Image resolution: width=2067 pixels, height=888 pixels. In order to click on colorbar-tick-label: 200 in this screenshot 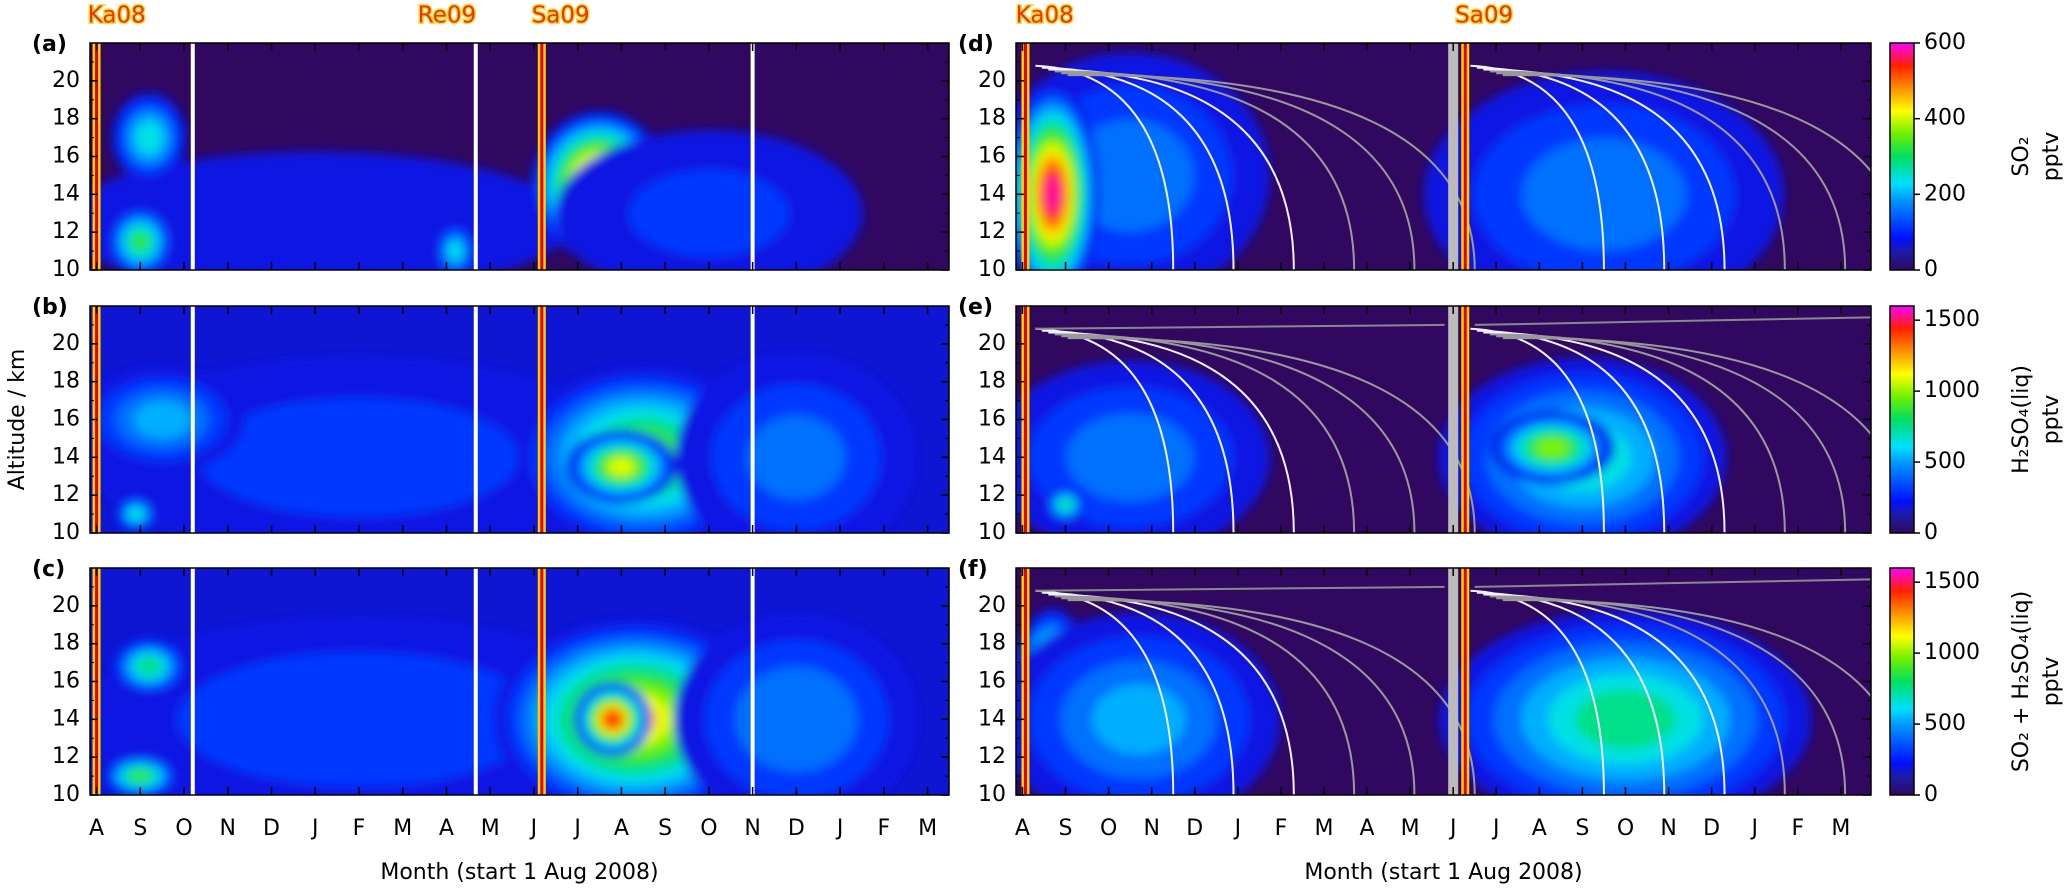, I will do `click(1945, 193)`.